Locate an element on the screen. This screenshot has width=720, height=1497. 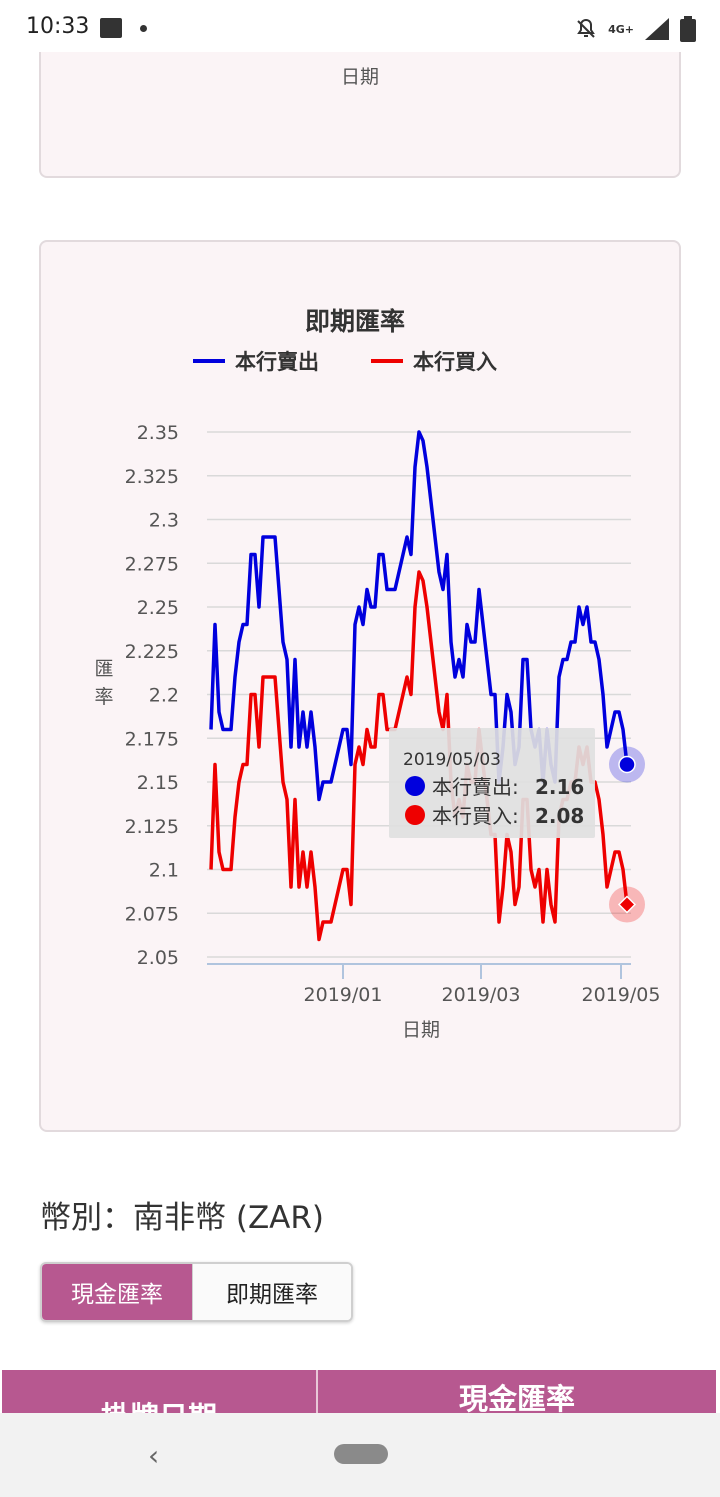
rate-type-toggle: 現金匯率 即期匯率 is located at coordinates (196, 1292).